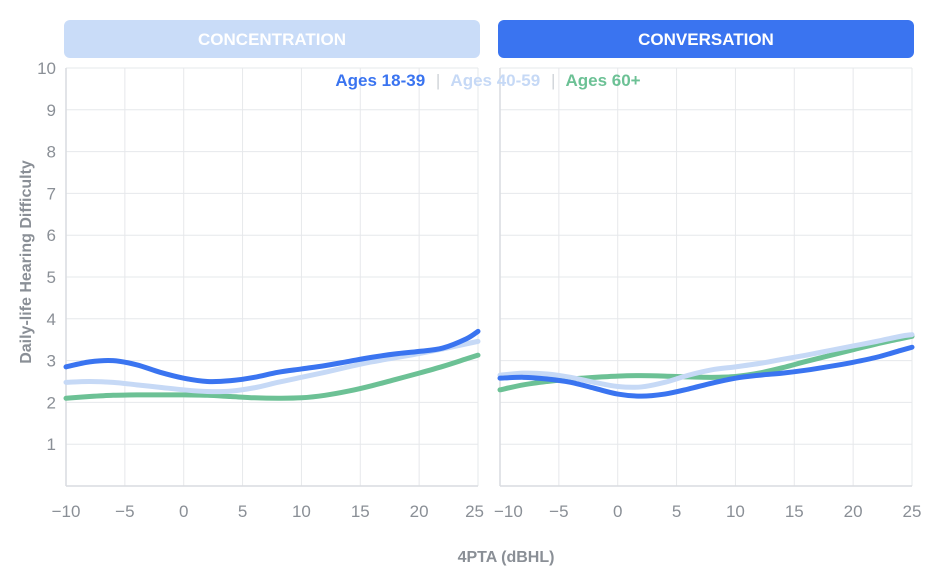 The image size is (936, 578). What do you see at coordinates (51, 110) in the screenshot?
I see `y-tick-label: 9` at bounding box center [51, 110].